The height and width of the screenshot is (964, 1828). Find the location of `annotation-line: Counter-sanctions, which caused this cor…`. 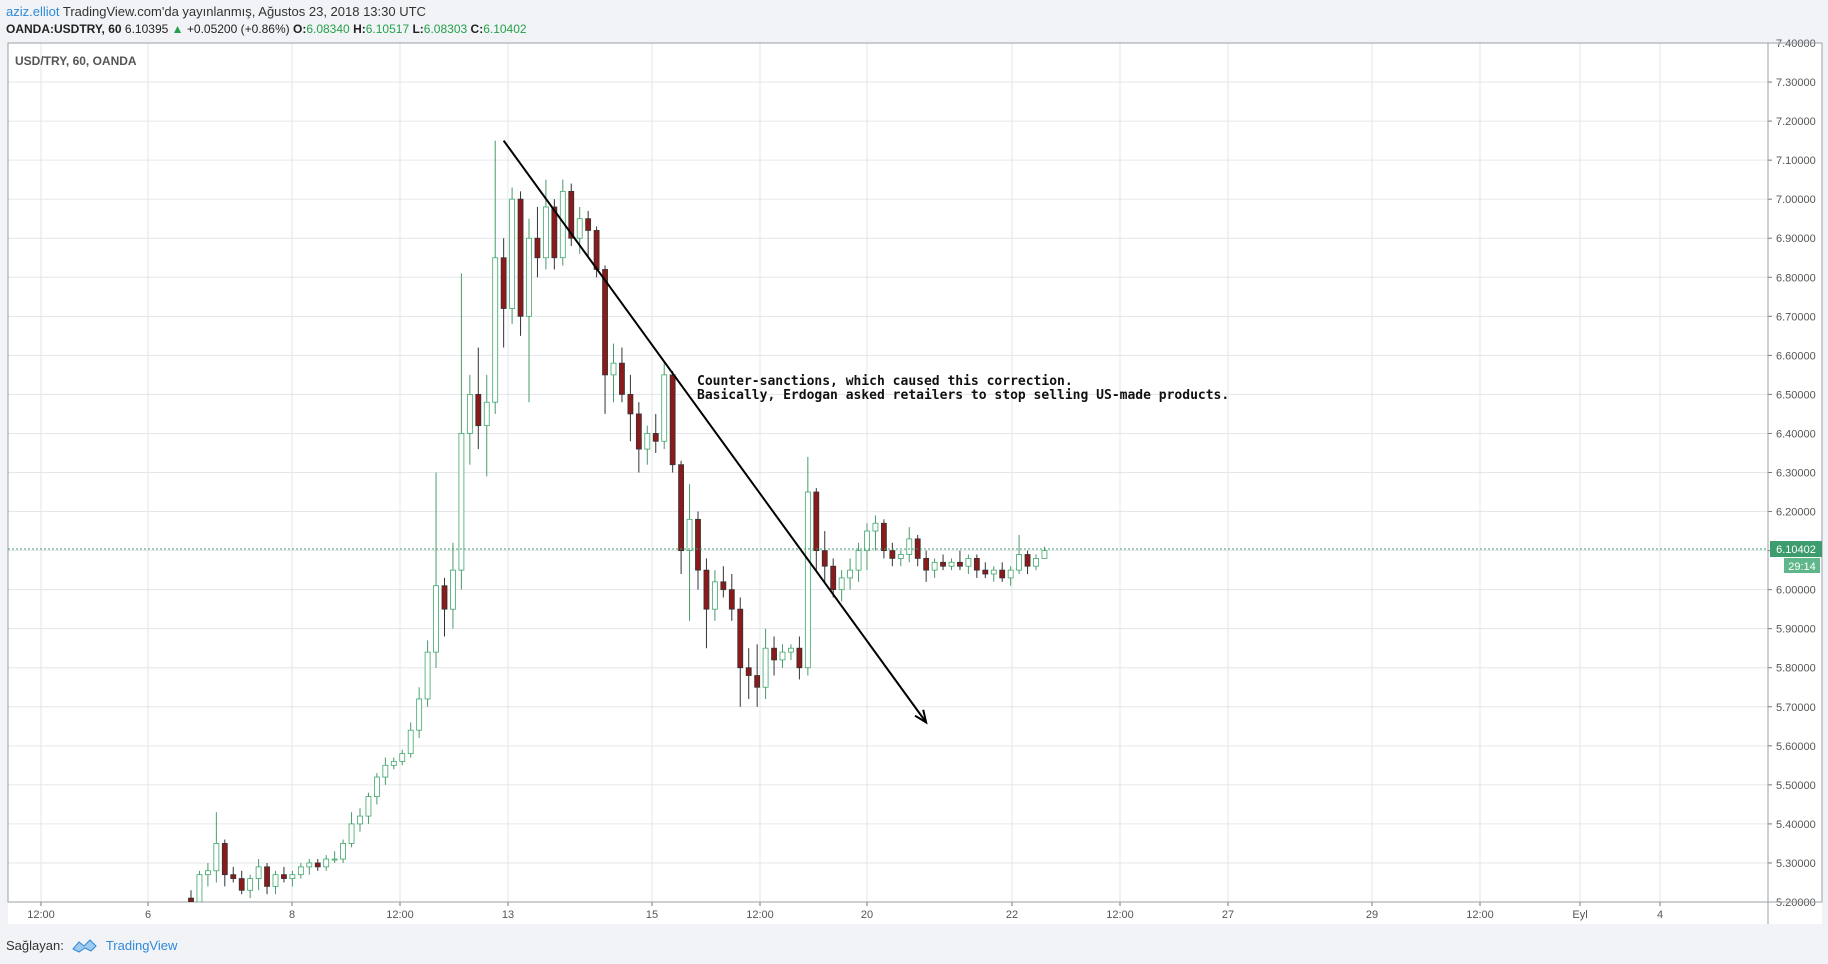

annotation-line: Counter-sanctions, which caused this cor… is located at coordinates (885, 381).